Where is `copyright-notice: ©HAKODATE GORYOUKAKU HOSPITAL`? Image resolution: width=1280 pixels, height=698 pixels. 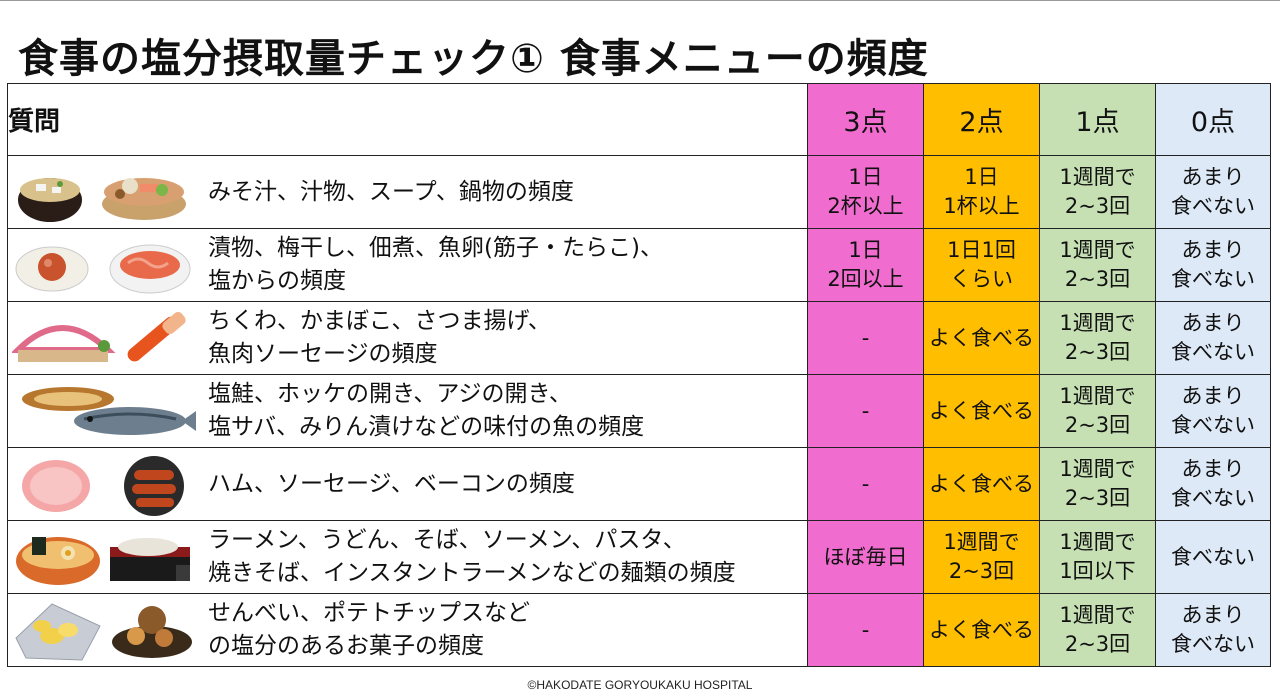
copyright-notice: ©HAKODATE GORYOUKAKU HOSPITAL is located at coordinates (640, 685).